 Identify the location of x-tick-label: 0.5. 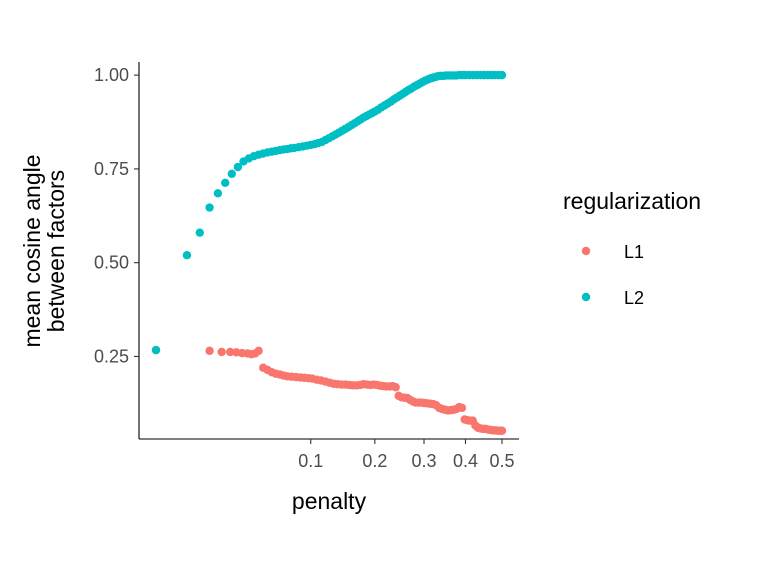
(501, 461).